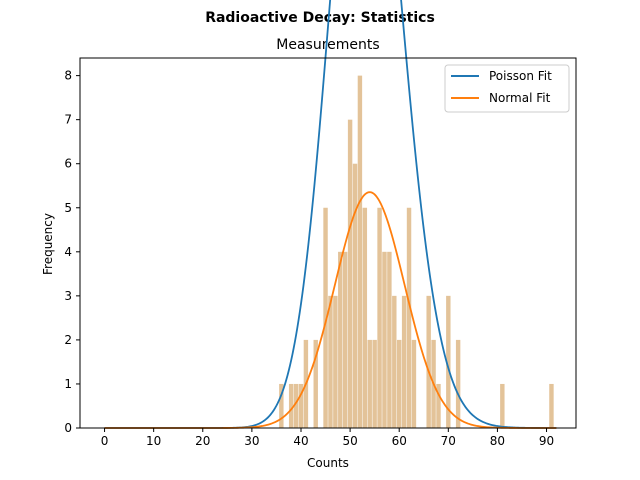  What do you see at coordinates (48, 244) in the screenshot?
I see `y-axis-label: Frequency` at bounding box center [48, 244].